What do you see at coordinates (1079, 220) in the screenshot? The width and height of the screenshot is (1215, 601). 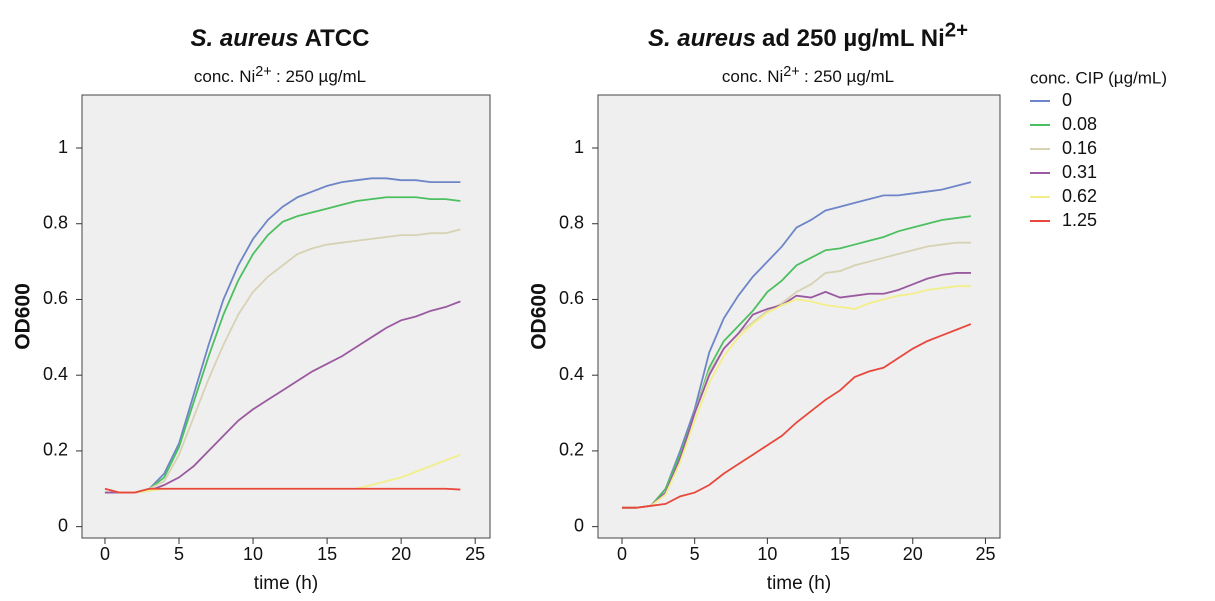 I see `legend-label: 1.25` at bounding box center [1079, 220].